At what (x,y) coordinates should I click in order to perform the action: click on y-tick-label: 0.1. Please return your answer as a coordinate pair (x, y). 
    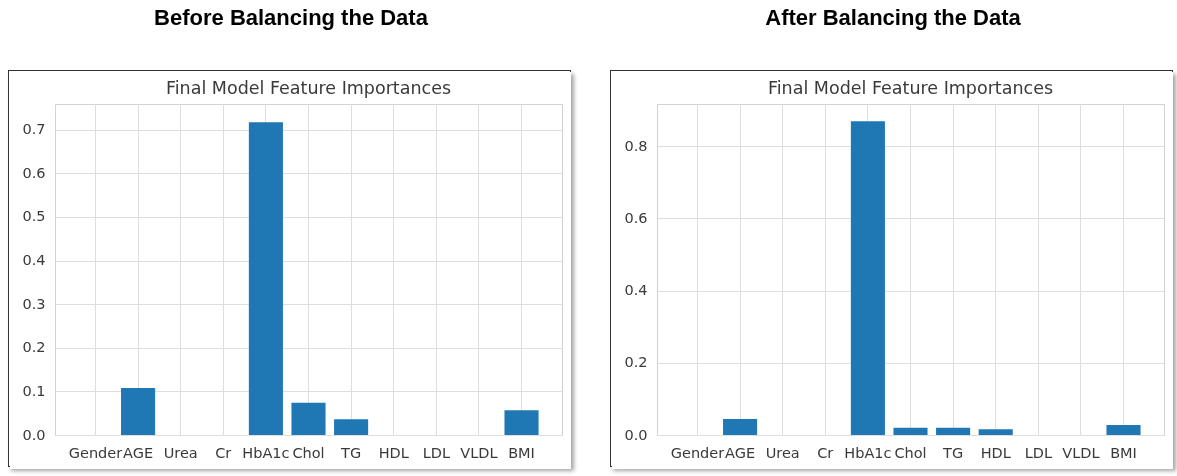
    Looking at the image, I should click on (33, 390).